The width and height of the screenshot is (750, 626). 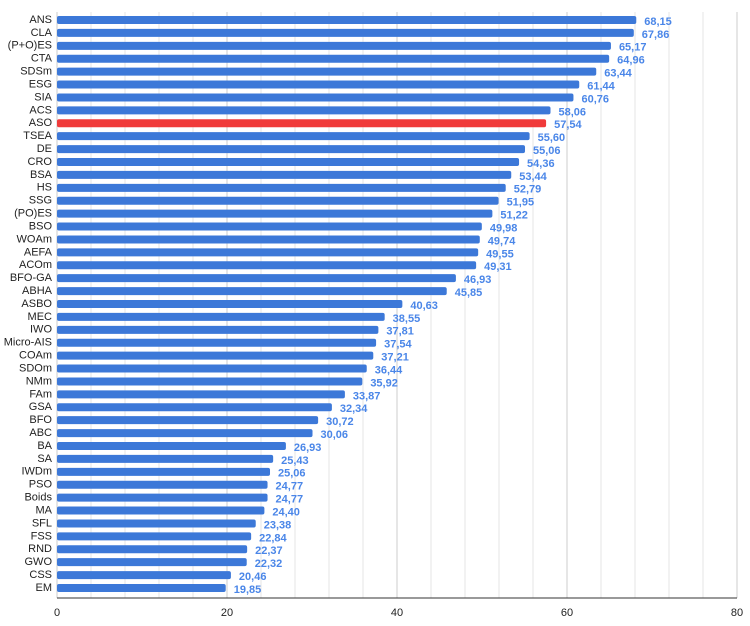 What do you see at coordinates (38, 498) in the screenshot?
I see `y-category-label: Boids` at bounding box center [38, 498].